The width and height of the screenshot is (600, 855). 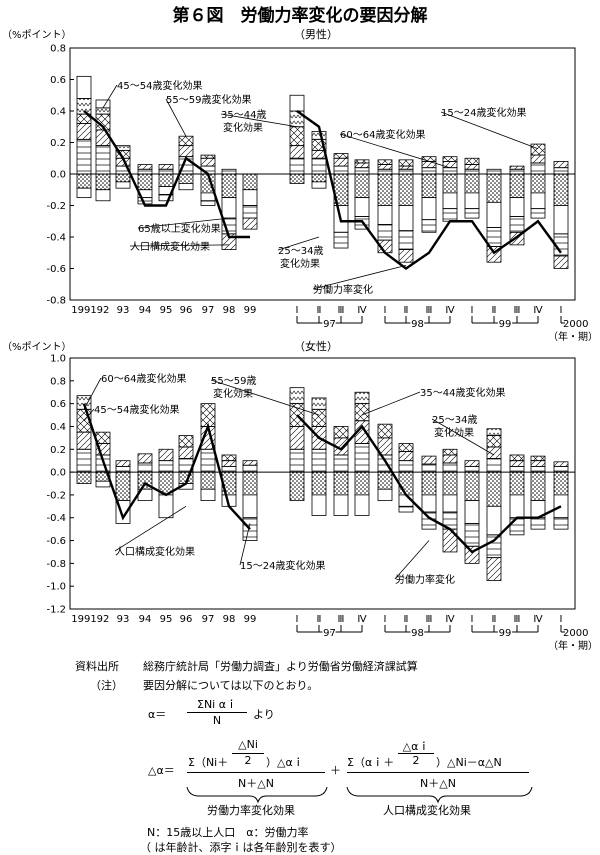 What do you see at coordinates (483, 112) in the screenshot?
I see `male-annotation-label: 15～24歳変化効果` at bounding box center [483, 112].